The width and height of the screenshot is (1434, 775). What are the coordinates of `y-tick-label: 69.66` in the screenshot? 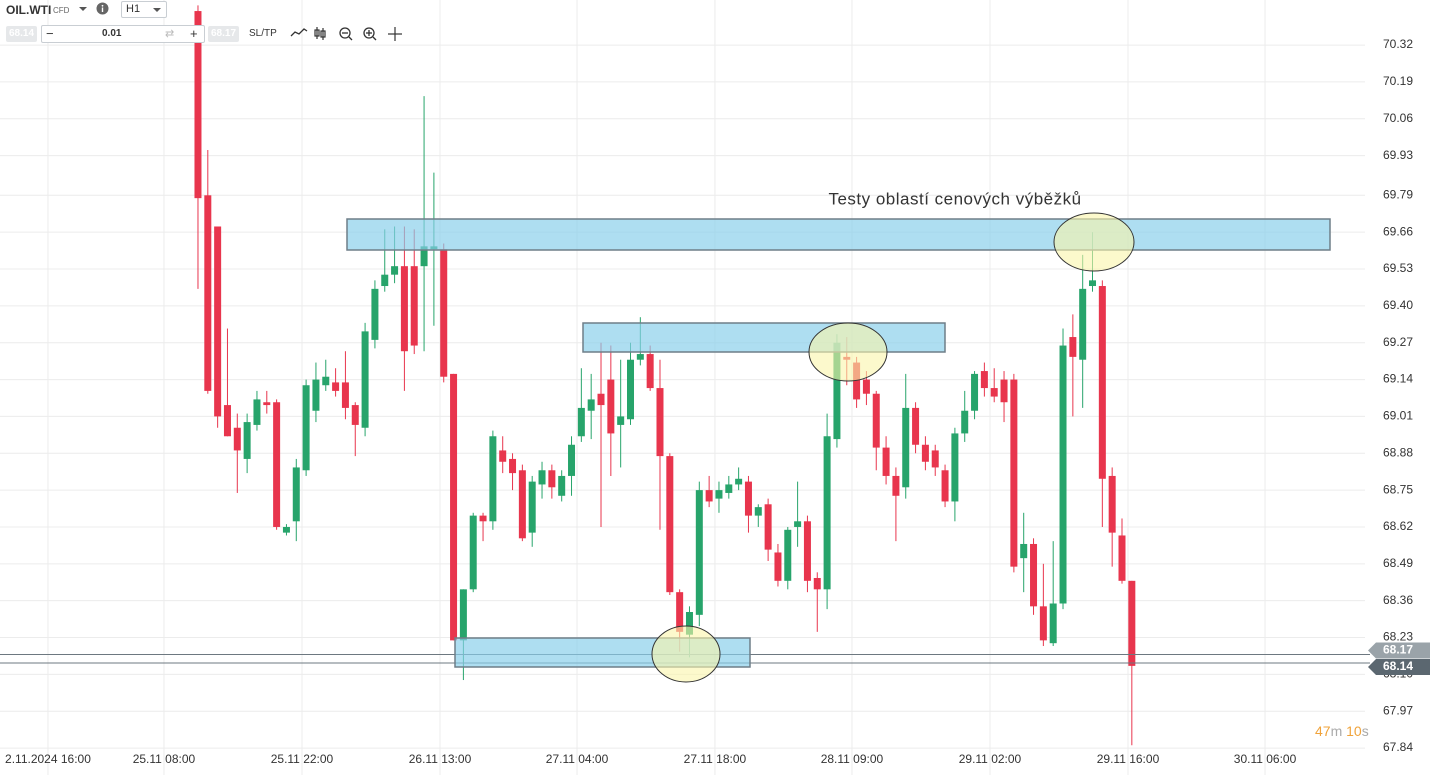 It's located at (1398, 231).